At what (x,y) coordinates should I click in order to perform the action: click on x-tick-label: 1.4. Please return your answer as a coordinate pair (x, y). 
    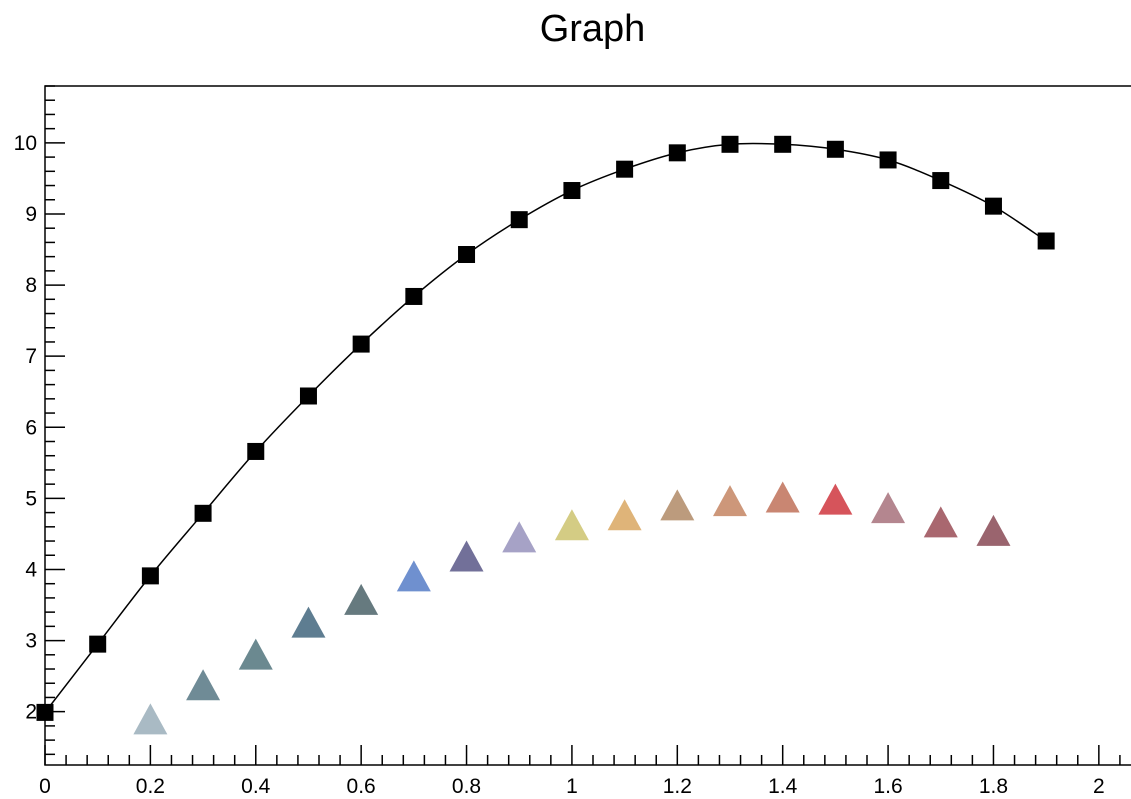
    Looking at the image, I should click on (783, 786).